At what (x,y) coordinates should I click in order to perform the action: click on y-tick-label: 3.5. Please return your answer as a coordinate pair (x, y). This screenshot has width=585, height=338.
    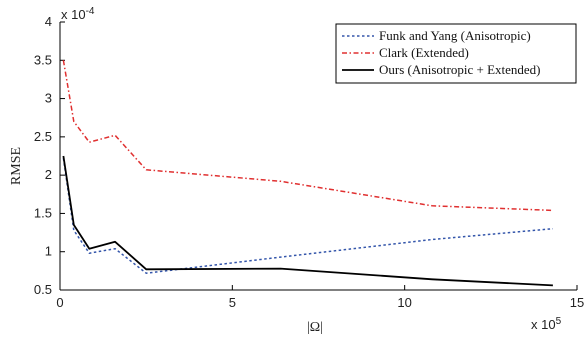
    Looking at the image, I should click on (43, 59).